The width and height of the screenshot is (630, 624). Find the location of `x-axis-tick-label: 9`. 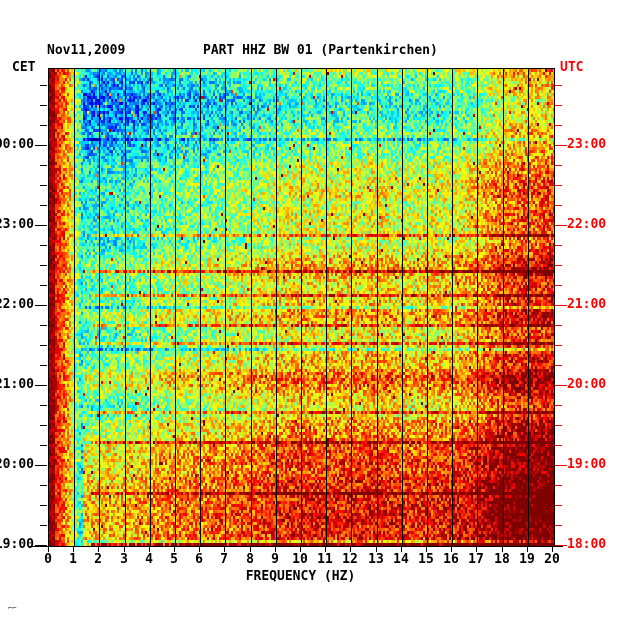

x-axis-tick-label: 9 is located at coordinates (275, 559).